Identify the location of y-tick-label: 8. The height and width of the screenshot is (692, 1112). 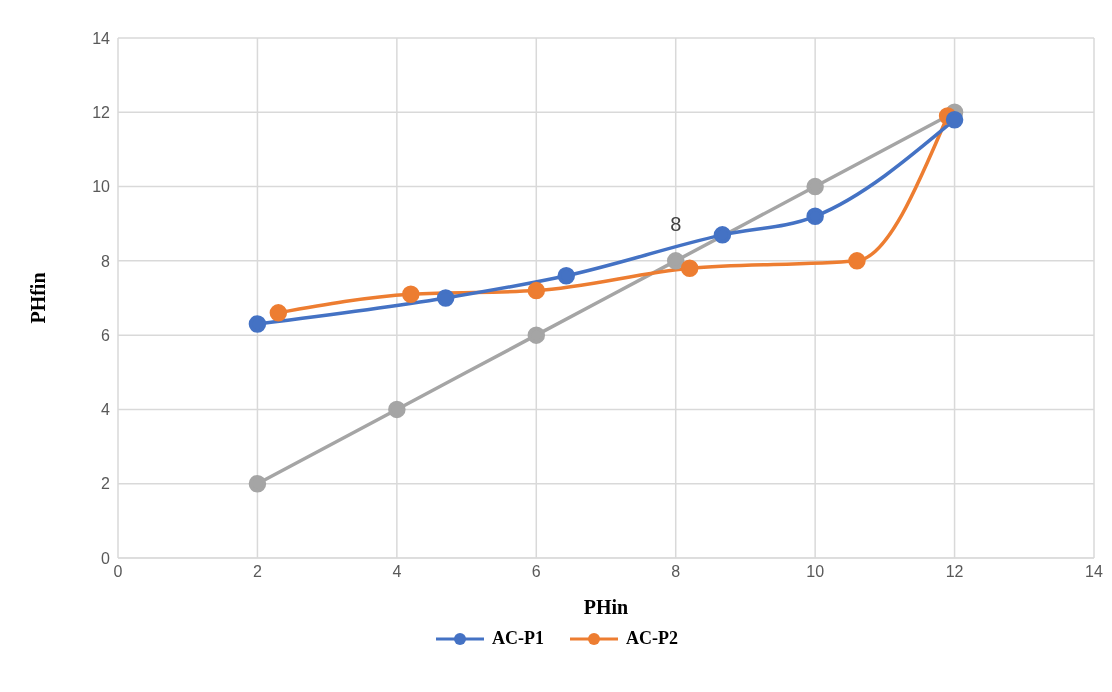
(106, 261).